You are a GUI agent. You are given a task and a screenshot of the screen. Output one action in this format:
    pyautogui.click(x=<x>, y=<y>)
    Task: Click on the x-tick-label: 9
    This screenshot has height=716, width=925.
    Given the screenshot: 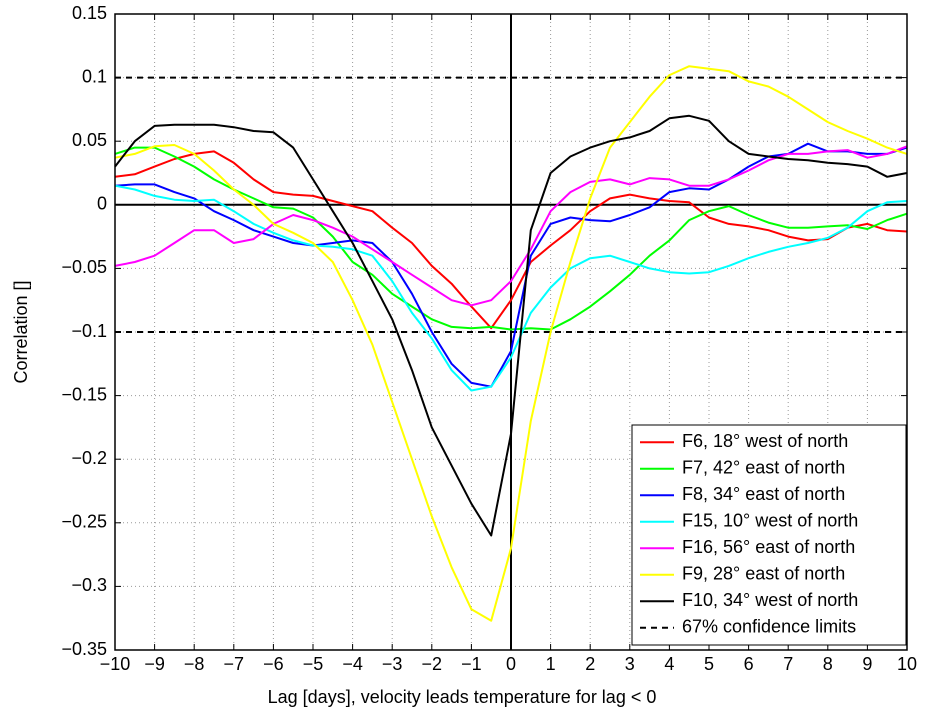 What is the action you would take?
    pyautogui.click(x=867, y=664)
    